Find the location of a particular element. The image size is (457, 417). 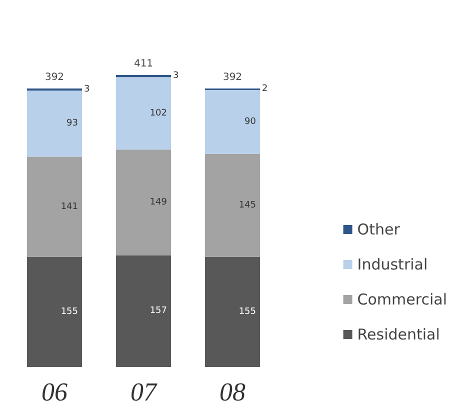

data-label: 2 is located at coordinates (265, 89).